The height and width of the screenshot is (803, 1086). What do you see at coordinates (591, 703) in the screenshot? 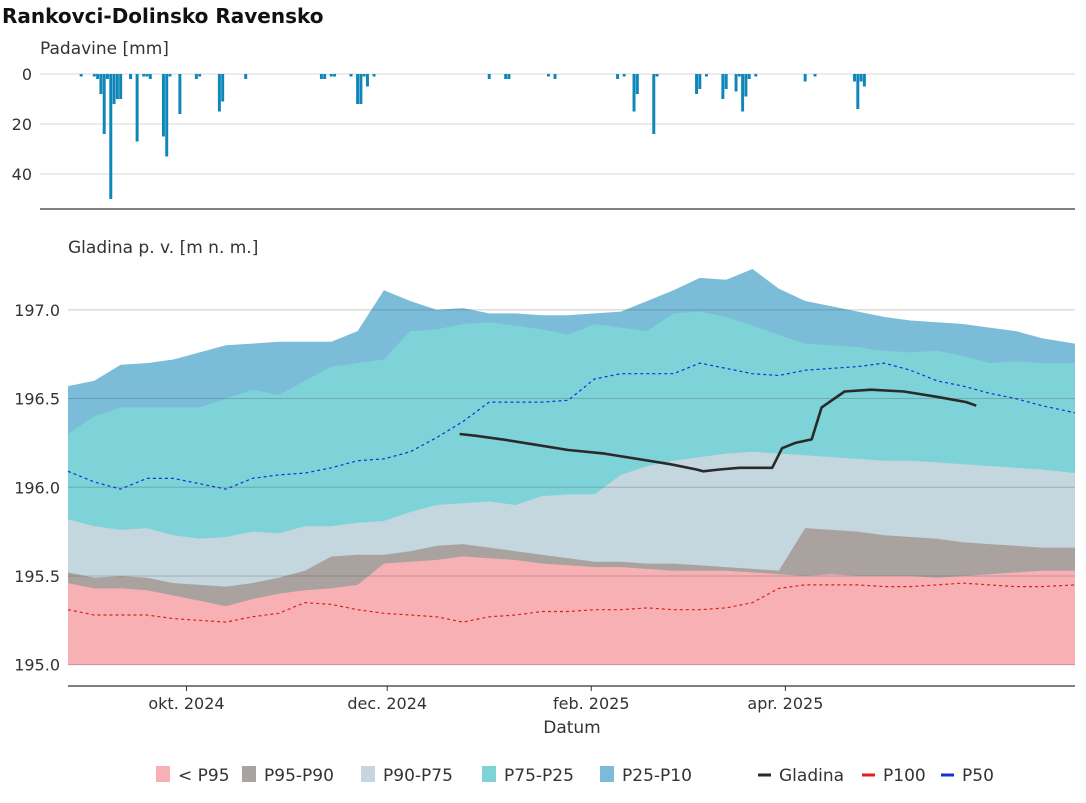
I see `x-tick-label: feb. 2025` at bounding box center [591, 703].